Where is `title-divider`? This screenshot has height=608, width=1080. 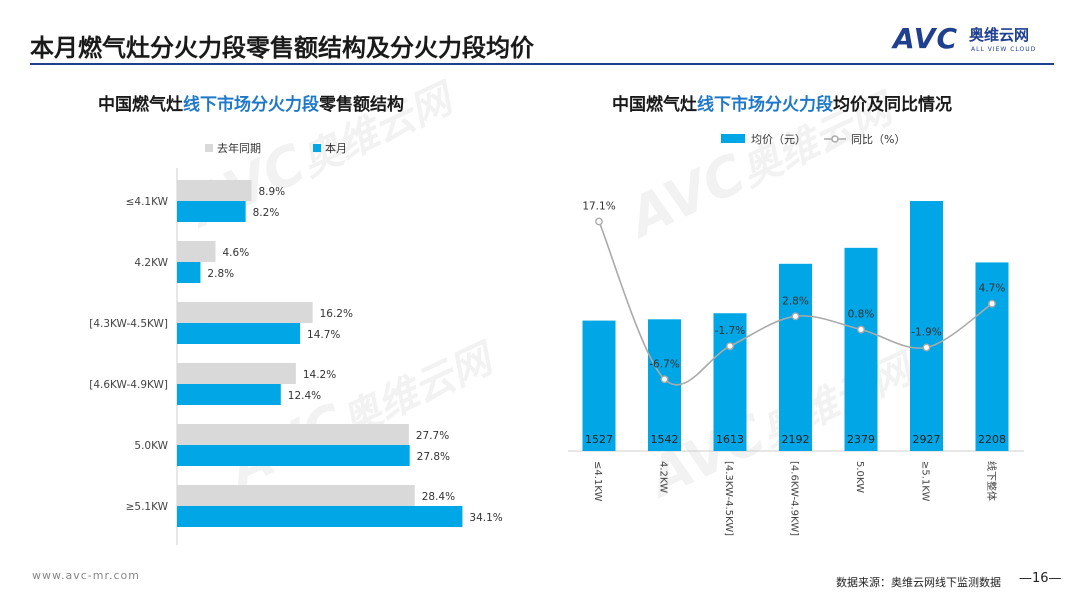 title-divider is located at coordinates (542, 64).